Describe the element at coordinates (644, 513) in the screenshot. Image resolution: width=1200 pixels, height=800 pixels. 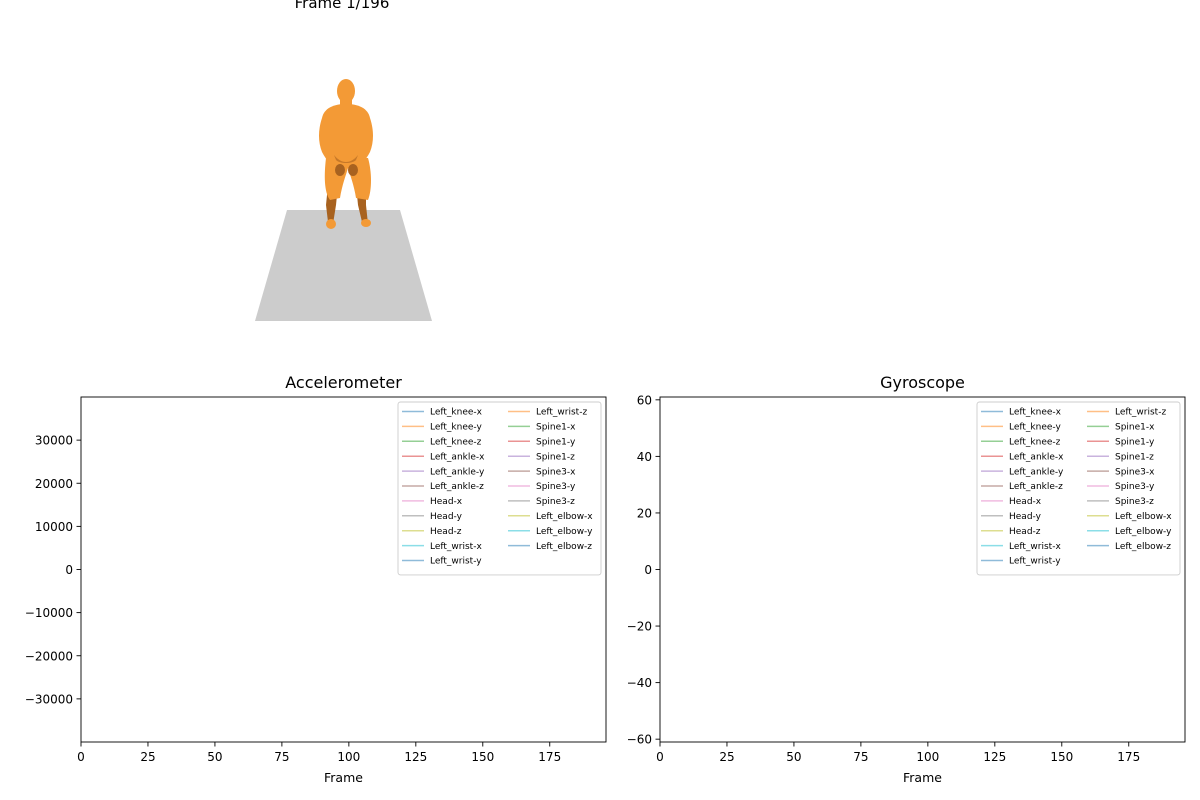
I see `y-tick-label: 20` at that location.